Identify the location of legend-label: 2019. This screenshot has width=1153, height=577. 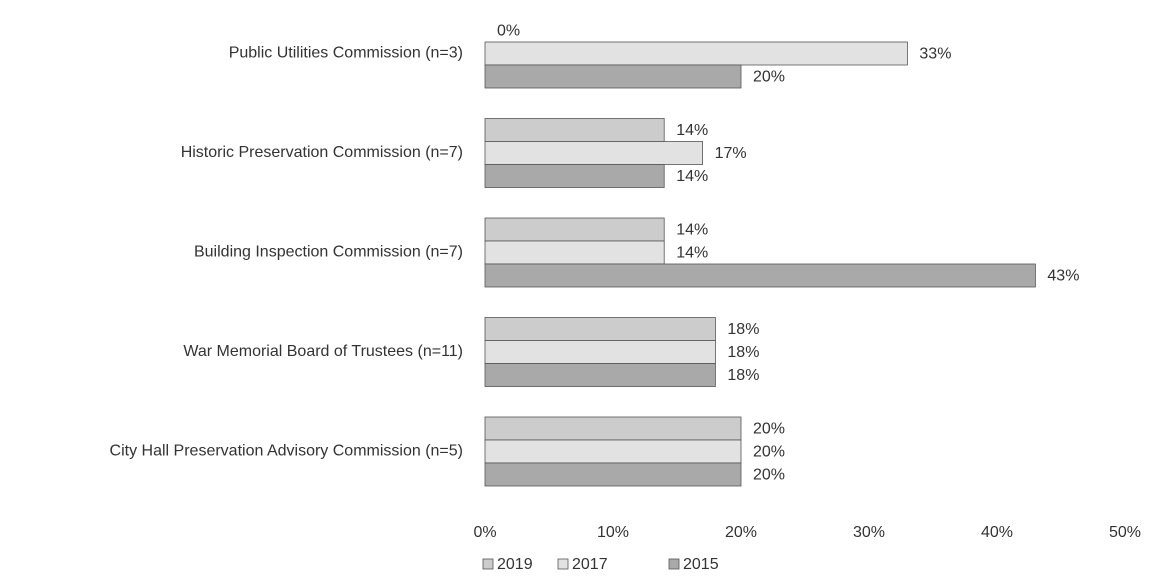
(515, 564).